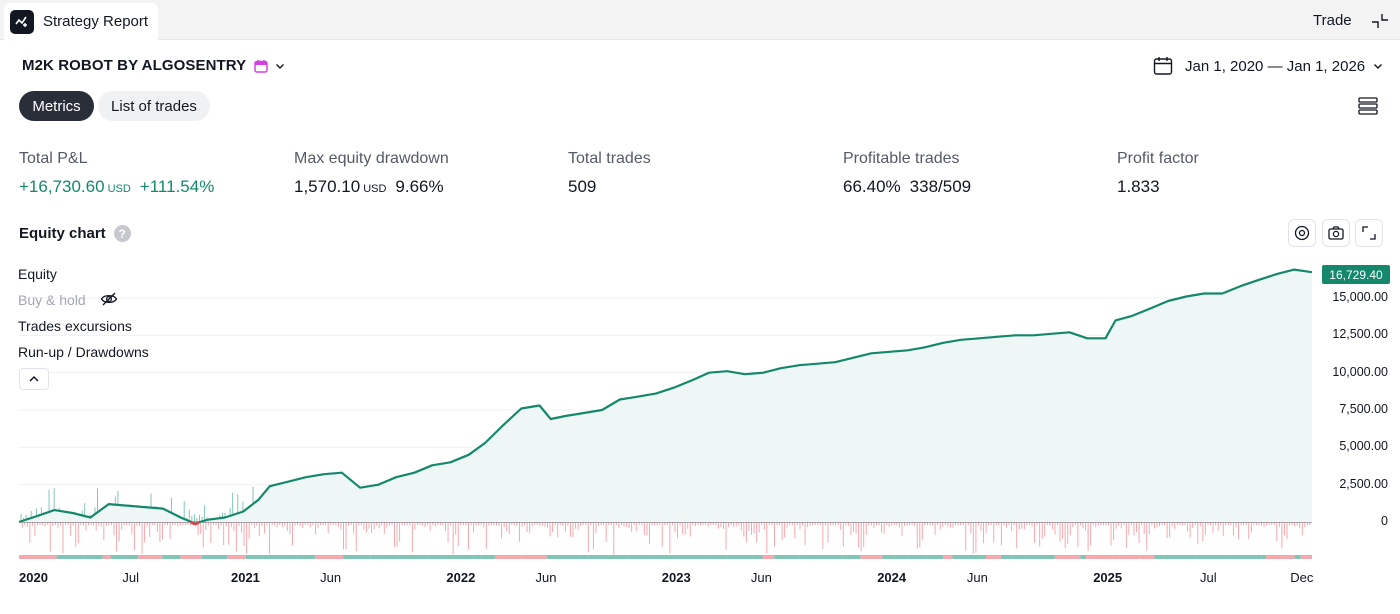 The height and width of the screenshot is (614, 1400). What do you see at coordinates (1356, 274) in the screenshot?
I see `last-equity-label: 16,729.40` at bounding box center [1356, 274].